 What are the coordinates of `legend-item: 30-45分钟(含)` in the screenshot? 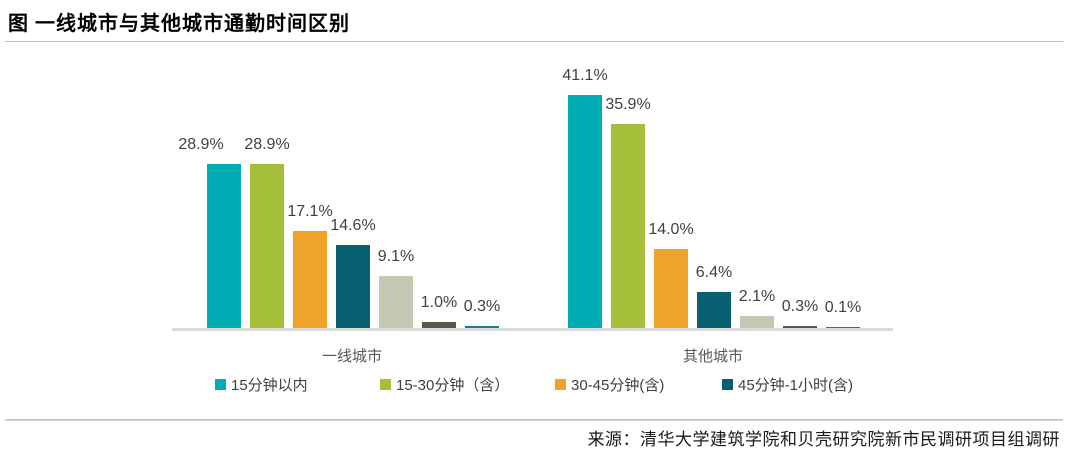 It's located at (609, 384).